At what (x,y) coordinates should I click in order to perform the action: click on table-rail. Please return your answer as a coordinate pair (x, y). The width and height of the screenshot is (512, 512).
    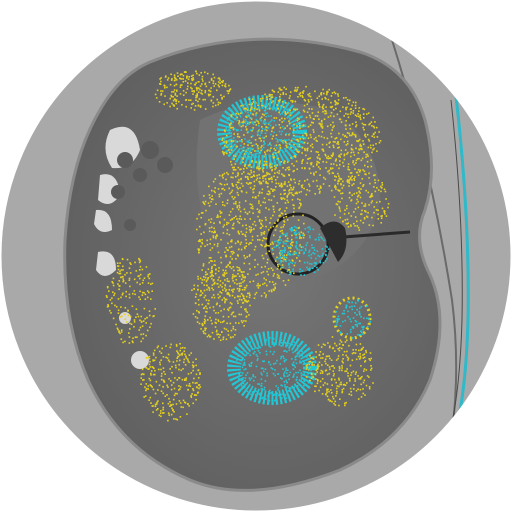
    Looking at the image, I should click on (462, 263).